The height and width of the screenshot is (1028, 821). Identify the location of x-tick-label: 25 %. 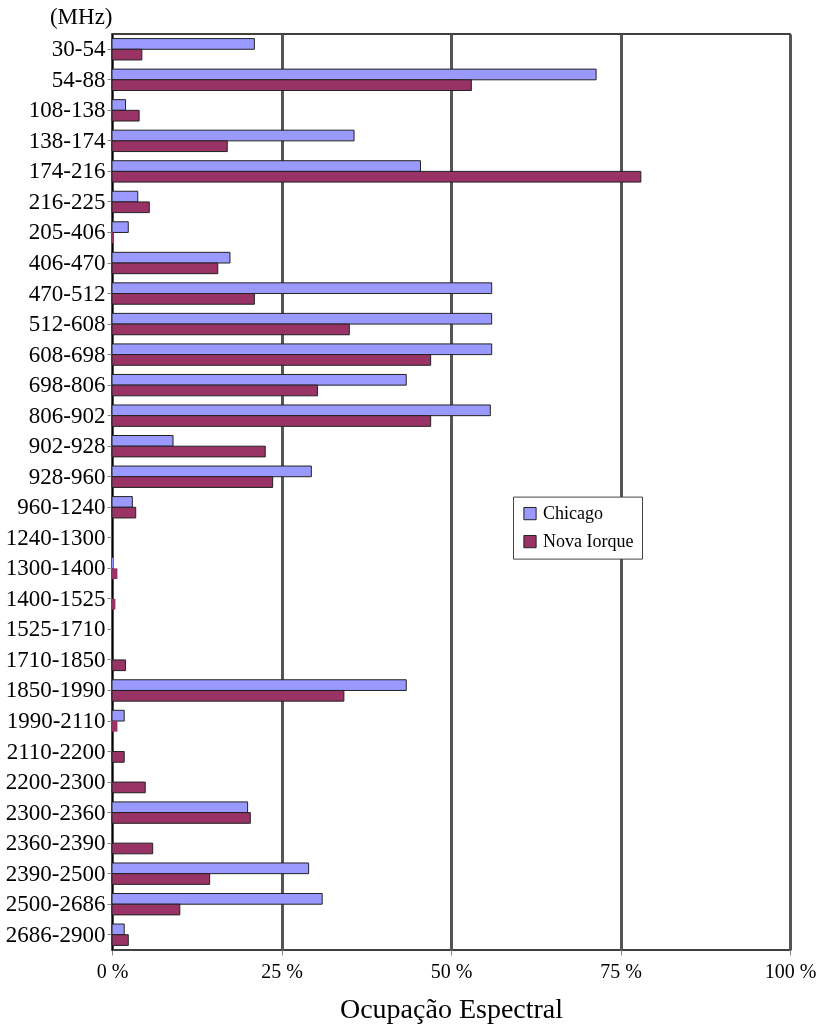
(282, 970).